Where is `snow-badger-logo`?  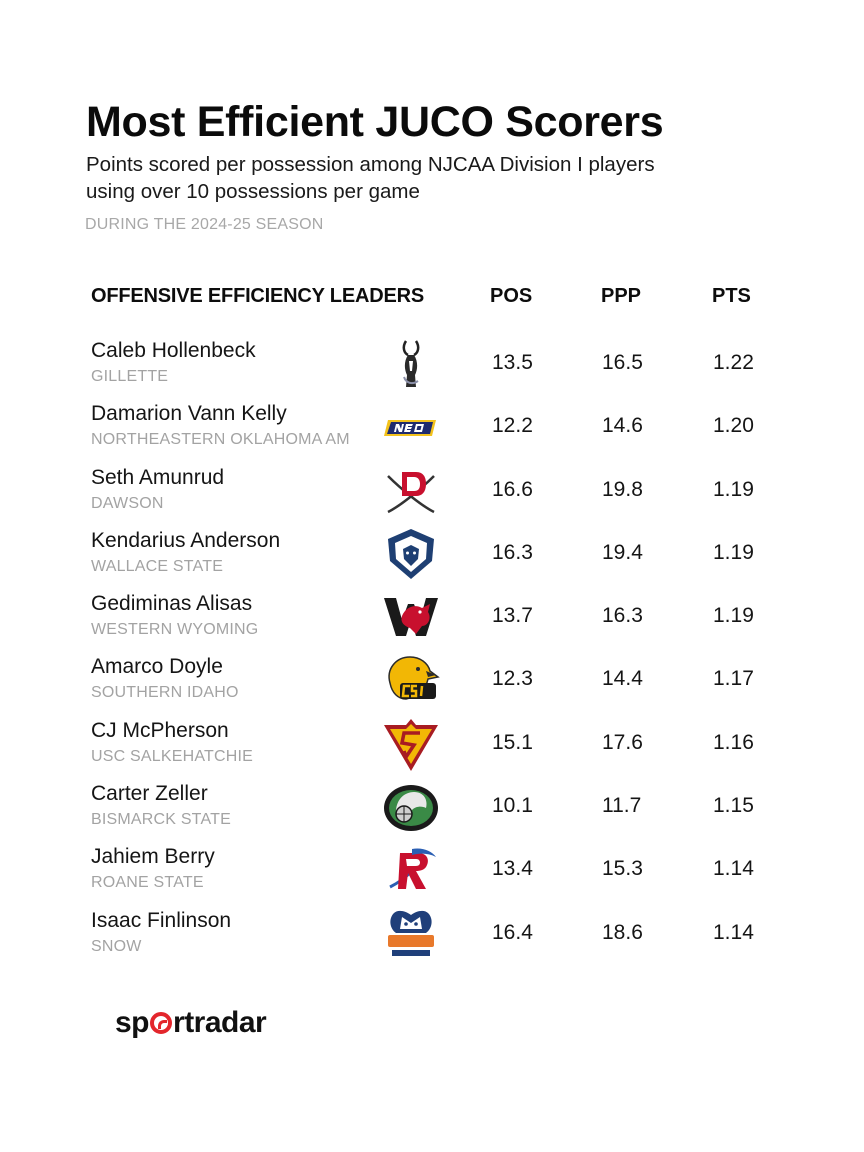
snow-badger-logo is located at coordinates (411, 934).